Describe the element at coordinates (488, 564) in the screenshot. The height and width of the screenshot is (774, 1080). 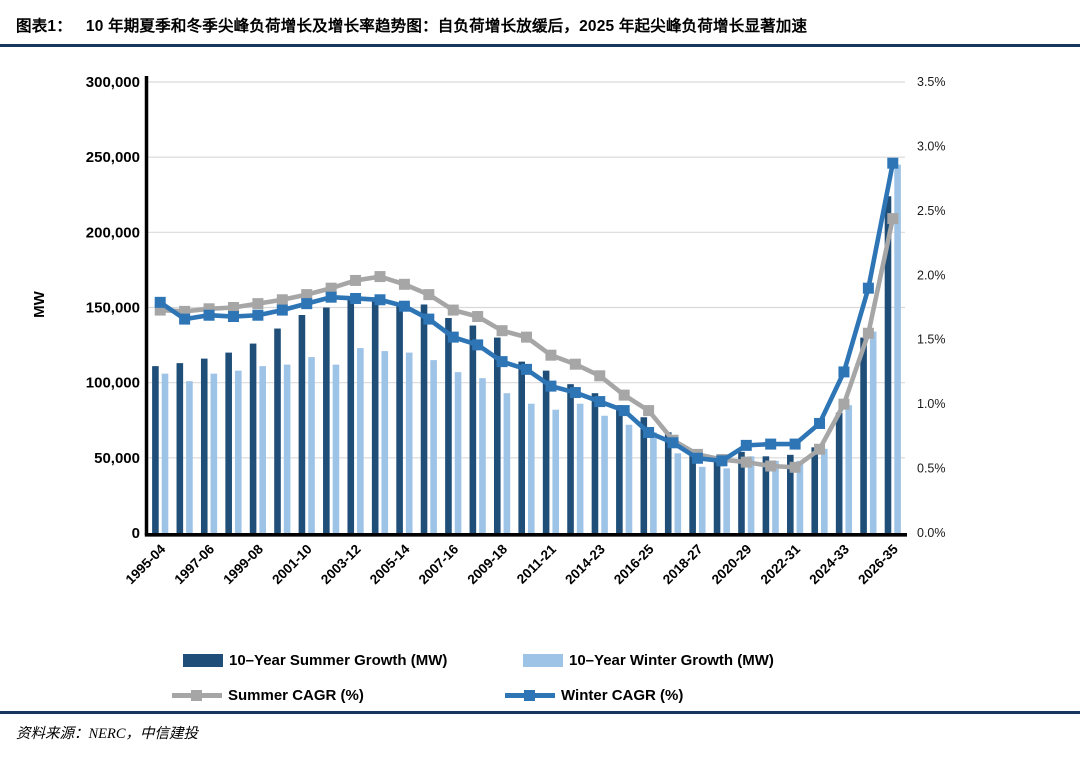
I see `x-axis-tick-label: 2009-18` at that location.